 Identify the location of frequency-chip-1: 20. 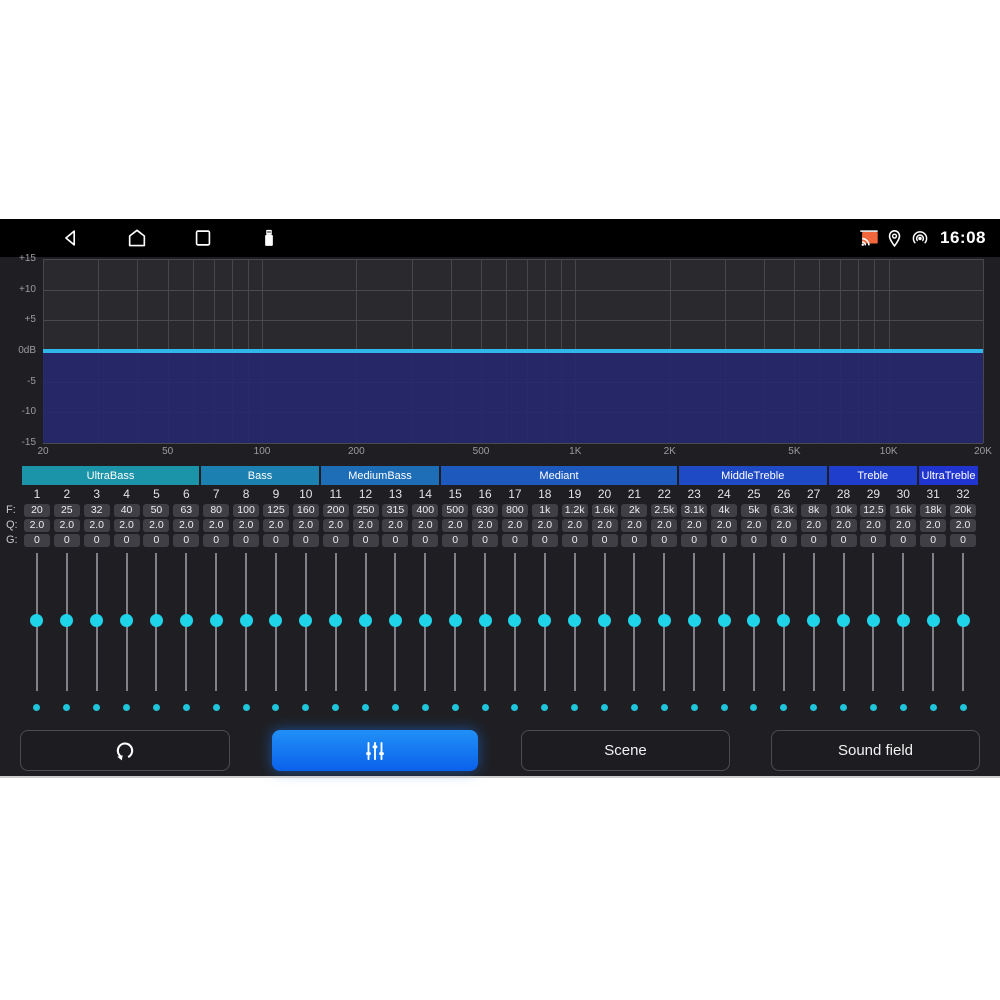
(36, 510).